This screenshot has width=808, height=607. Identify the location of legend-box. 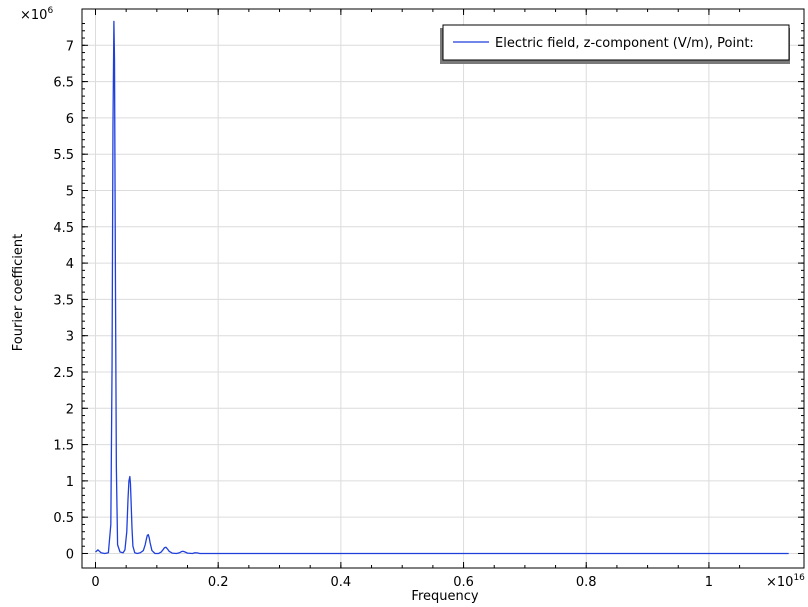
(616, 42).